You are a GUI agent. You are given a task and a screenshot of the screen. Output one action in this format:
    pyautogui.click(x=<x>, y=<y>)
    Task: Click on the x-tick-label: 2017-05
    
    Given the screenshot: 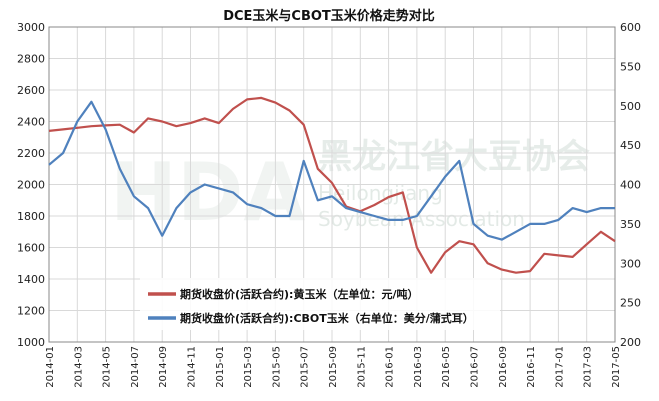 What is the action you would take?
    pyautogui.click(x=616, y=367)
    